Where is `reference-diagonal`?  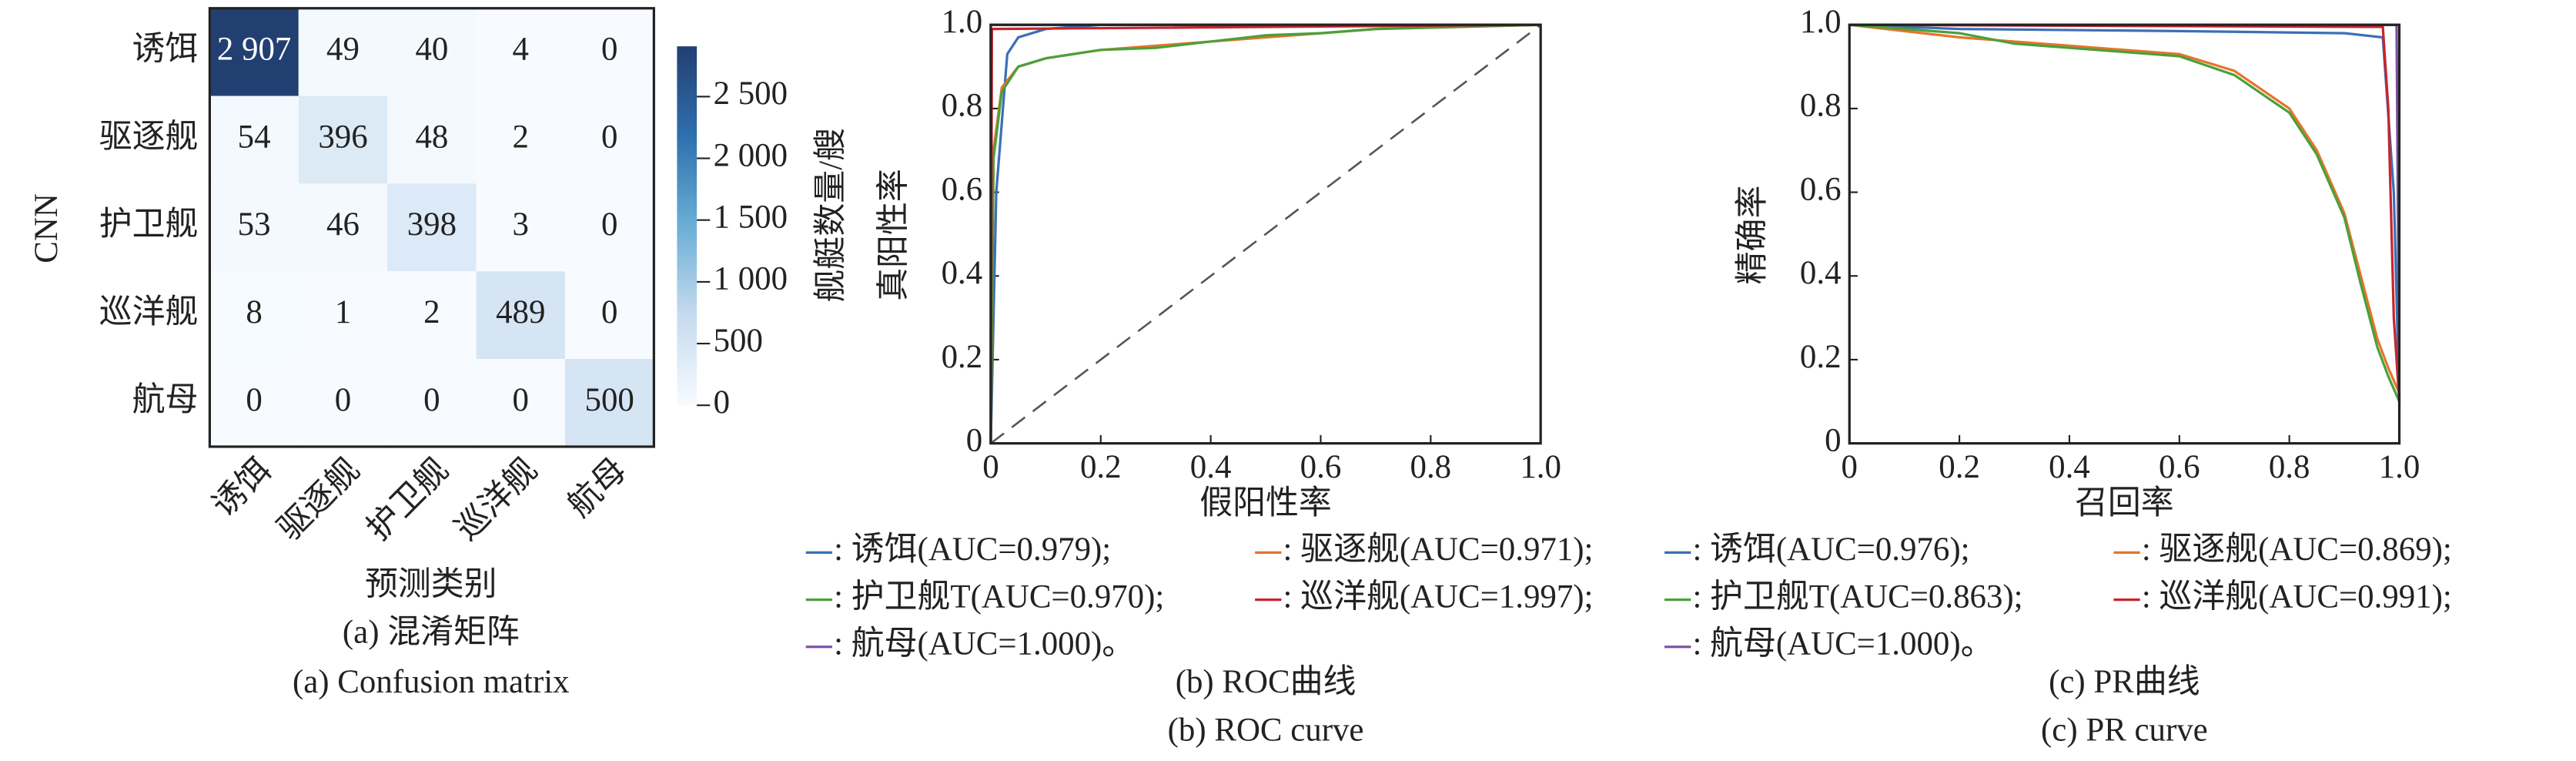 reference-diagonal is located at coordinates (1265, 234).